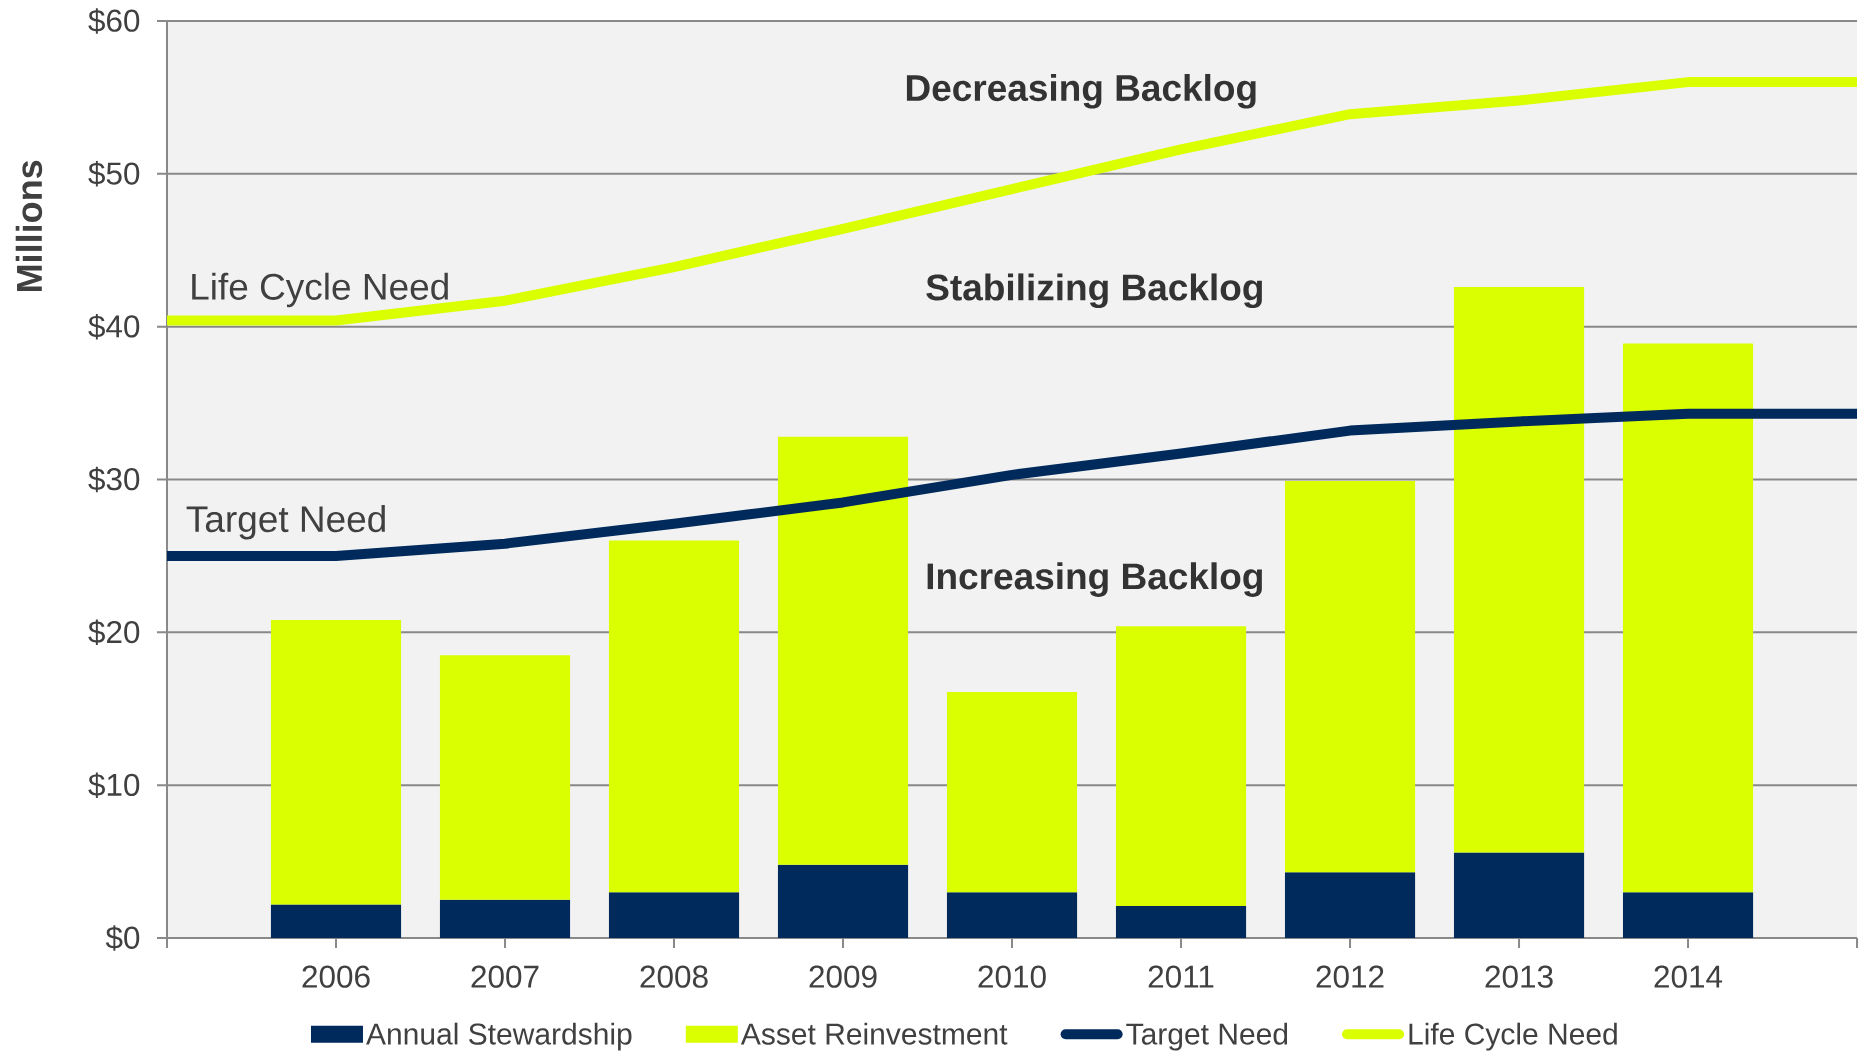 This screenshot has width=1868, height=1053. What do you see at coordinates (122, 938) in the screenshot?
I see `y-tick-label: $0` at bounding box center [122, 938].